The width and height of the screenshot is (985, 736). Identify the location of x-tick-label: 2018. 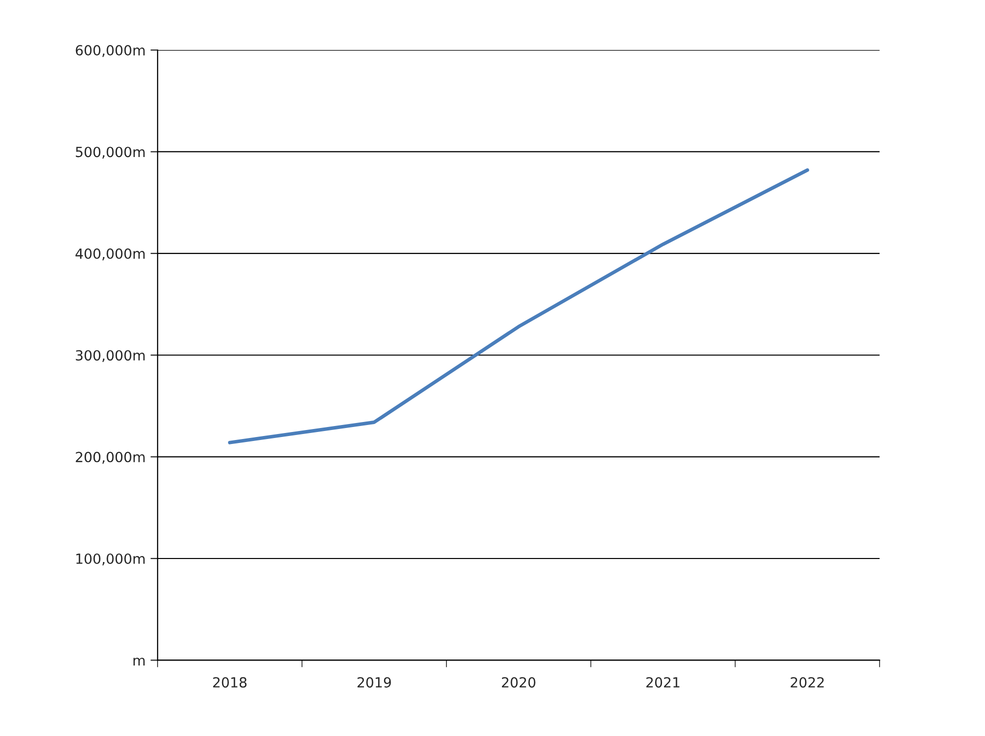
(230, 682).